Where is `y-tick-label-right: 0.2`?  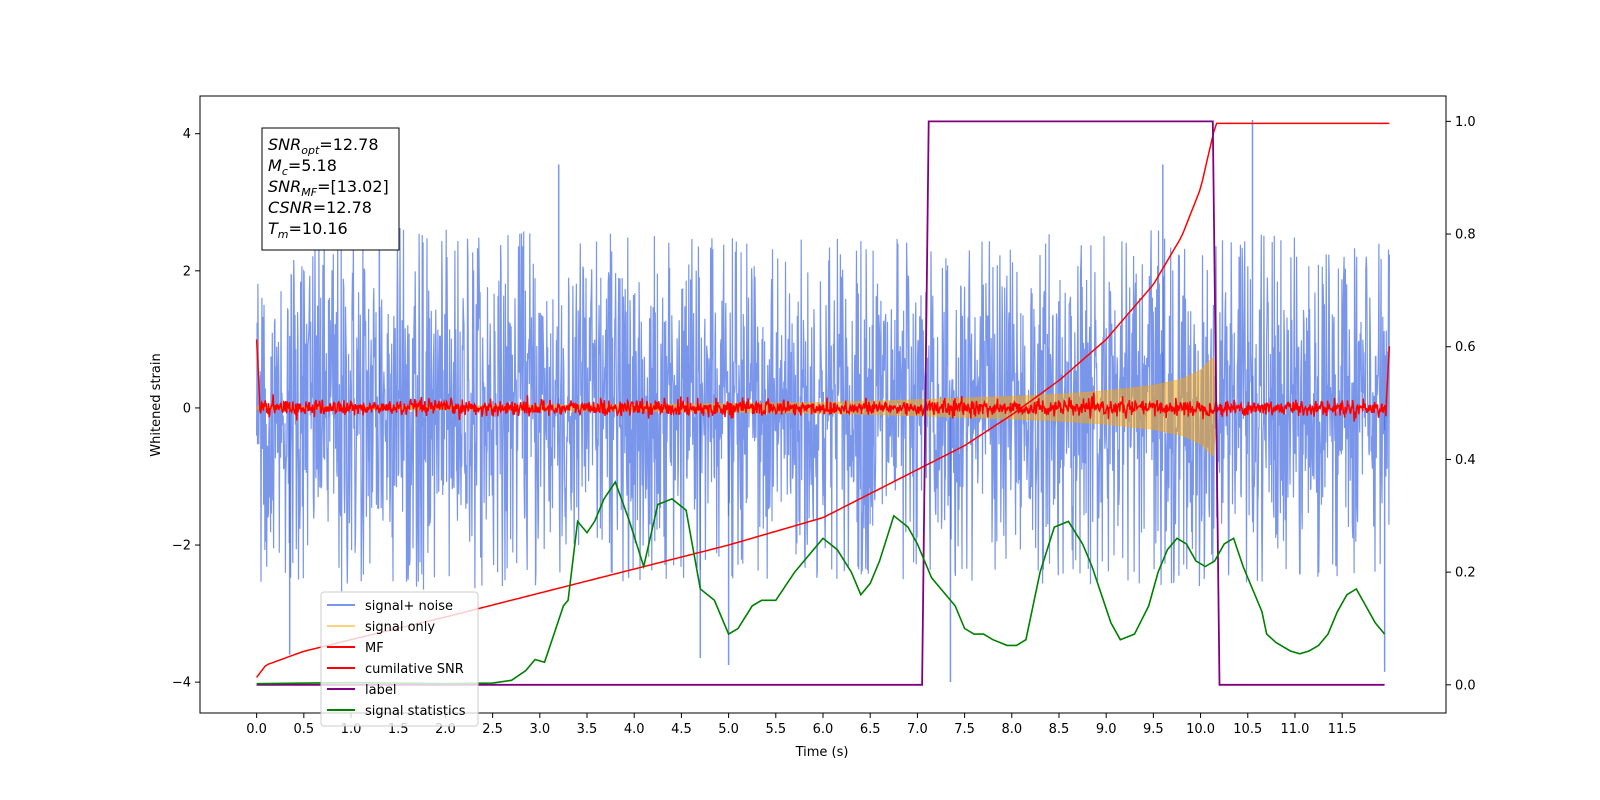
y-tick-label-right: 0.2 is located at coordinates (1465, 573).